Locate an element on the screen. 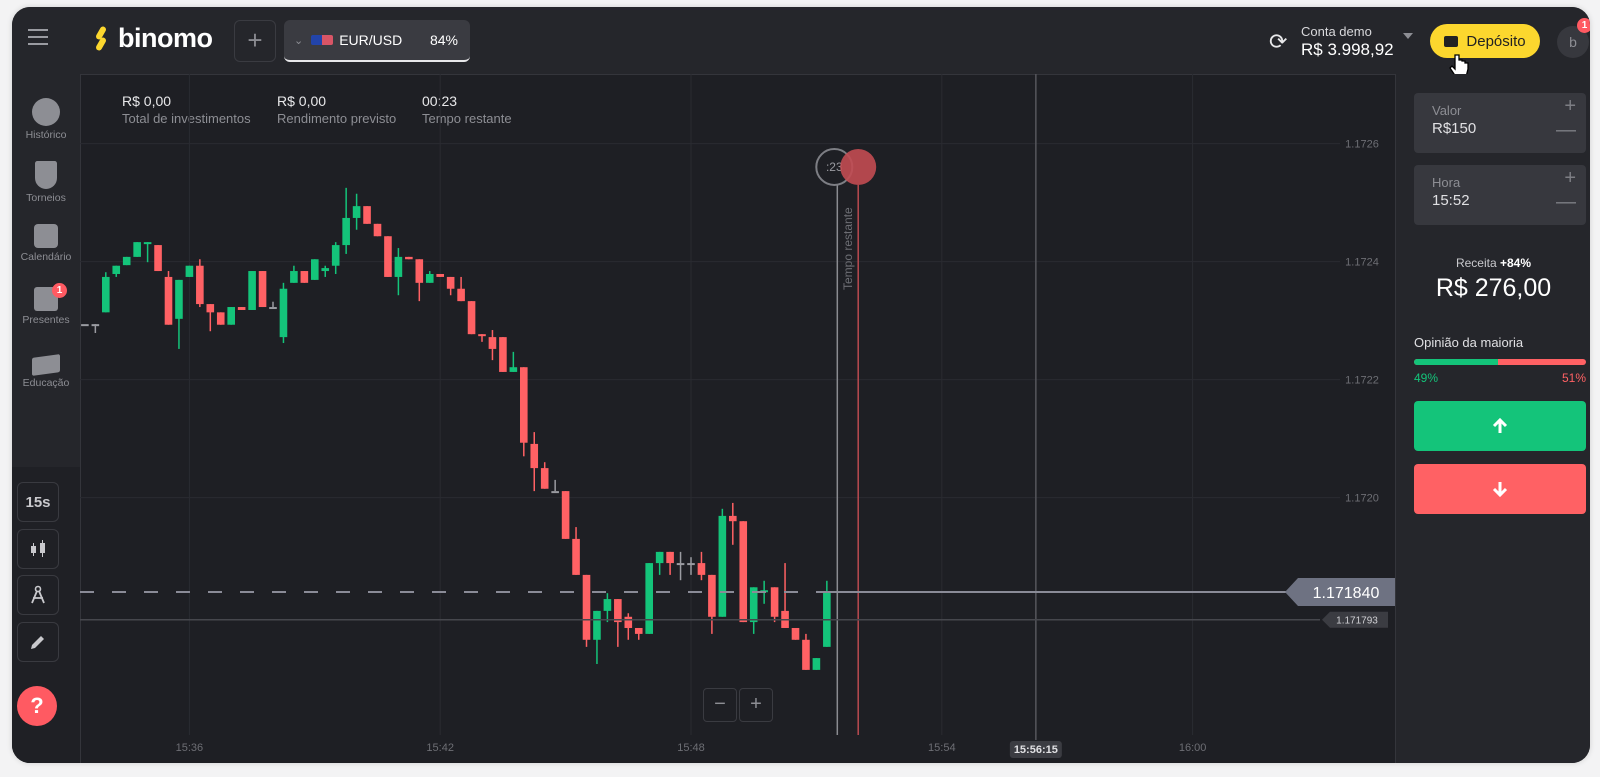 This screenshot has height=777, width=1600. chart-type-button is located at coordinates (38, 549).